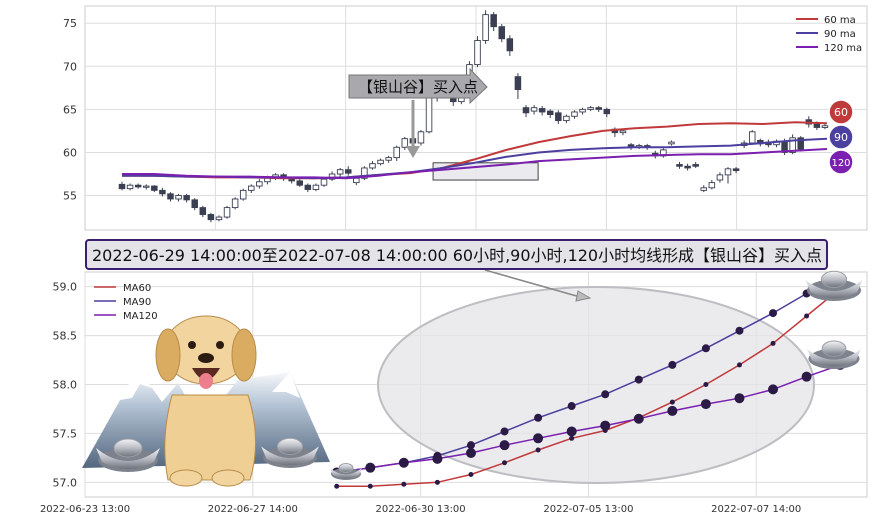 The image size is (873, 524). Describe the element at coordinates (70, 23) in the screenshot. I see `y-tick-label: 75` at that location.